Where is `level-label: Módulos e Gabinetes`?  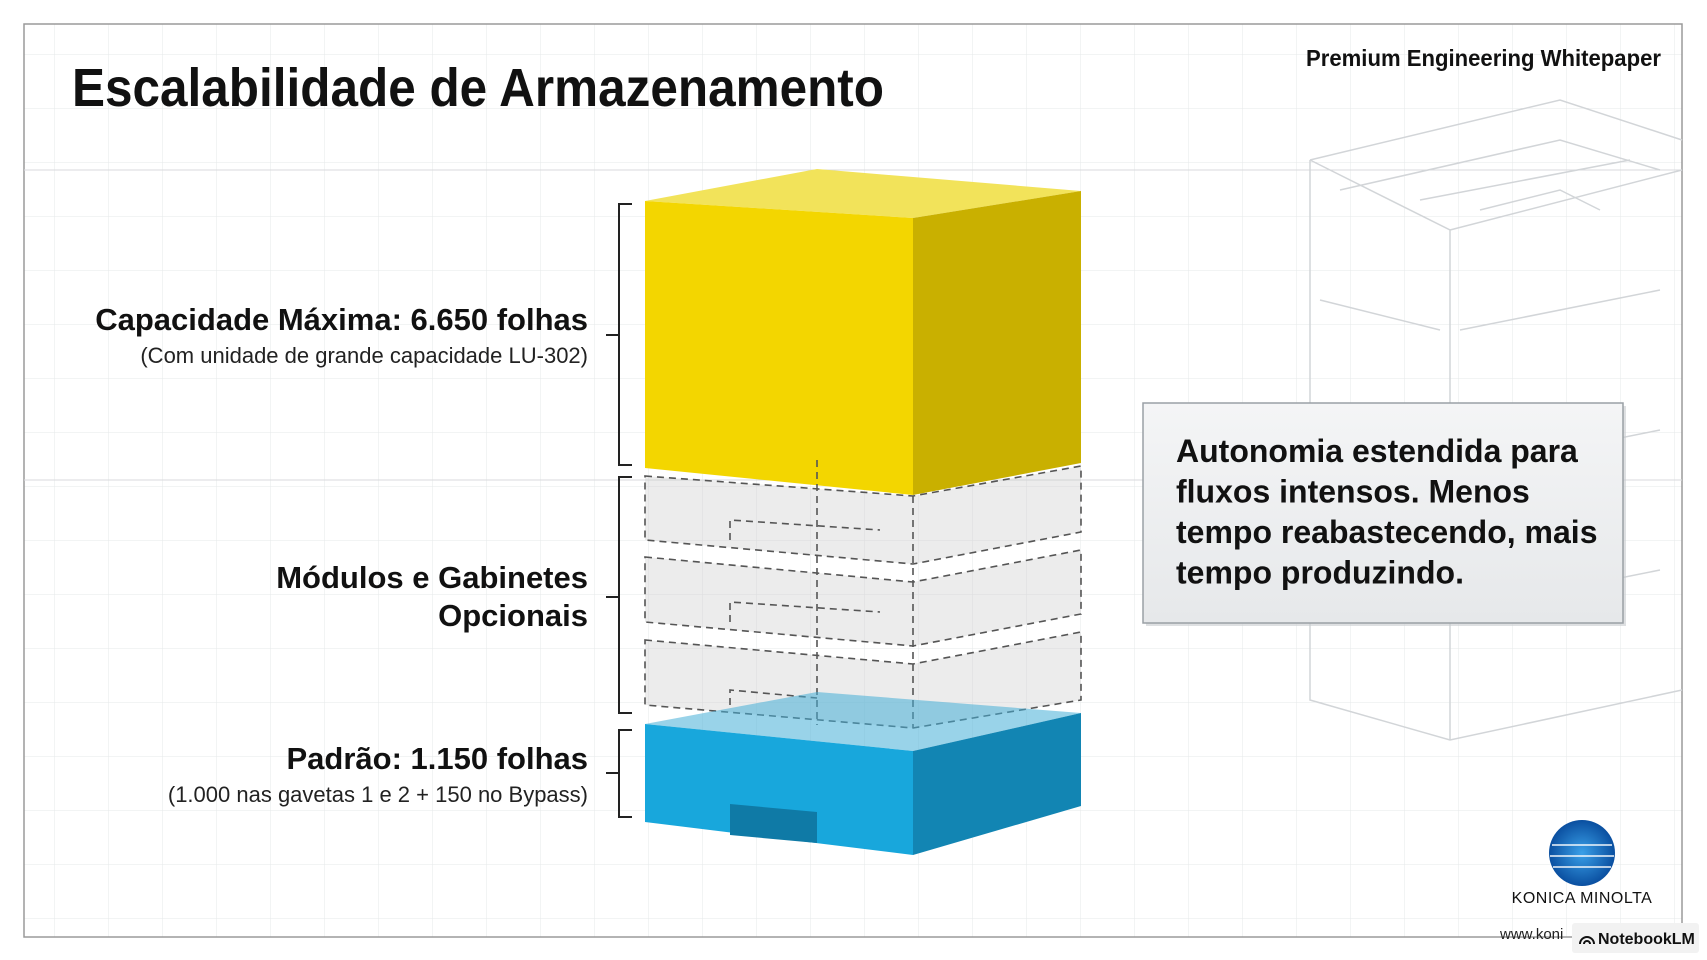
level-label: Módulos e Gabinetes is located at coordinates (432, 577).